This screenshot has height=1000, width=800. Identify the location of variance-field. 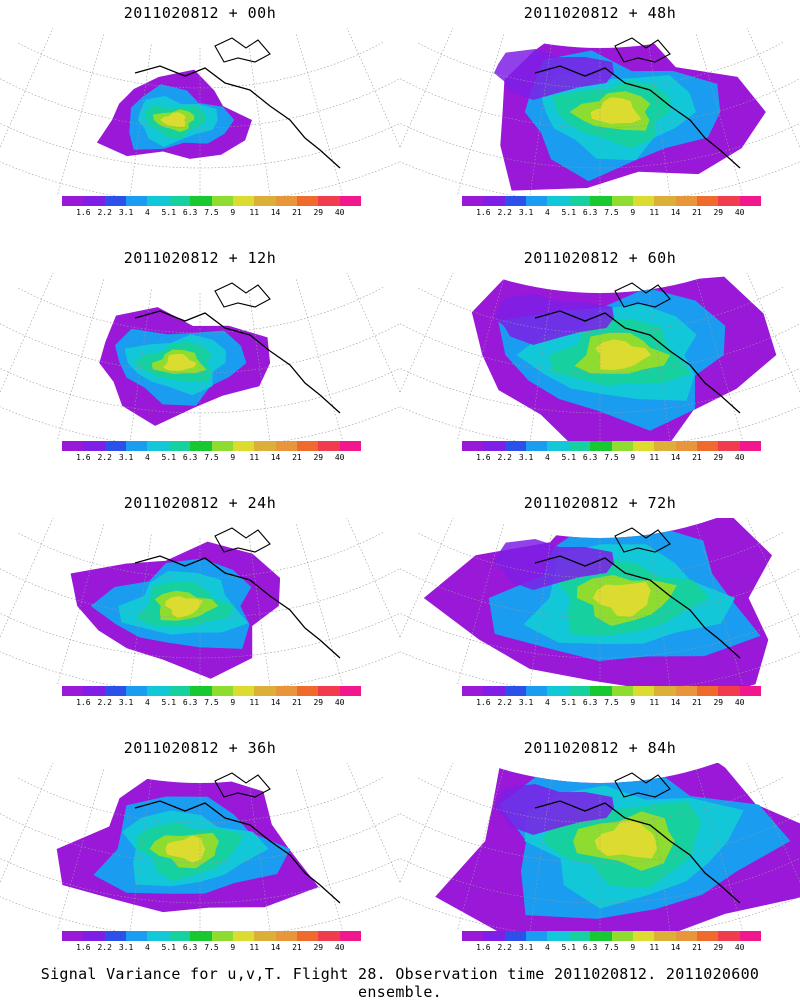
(624, 357).